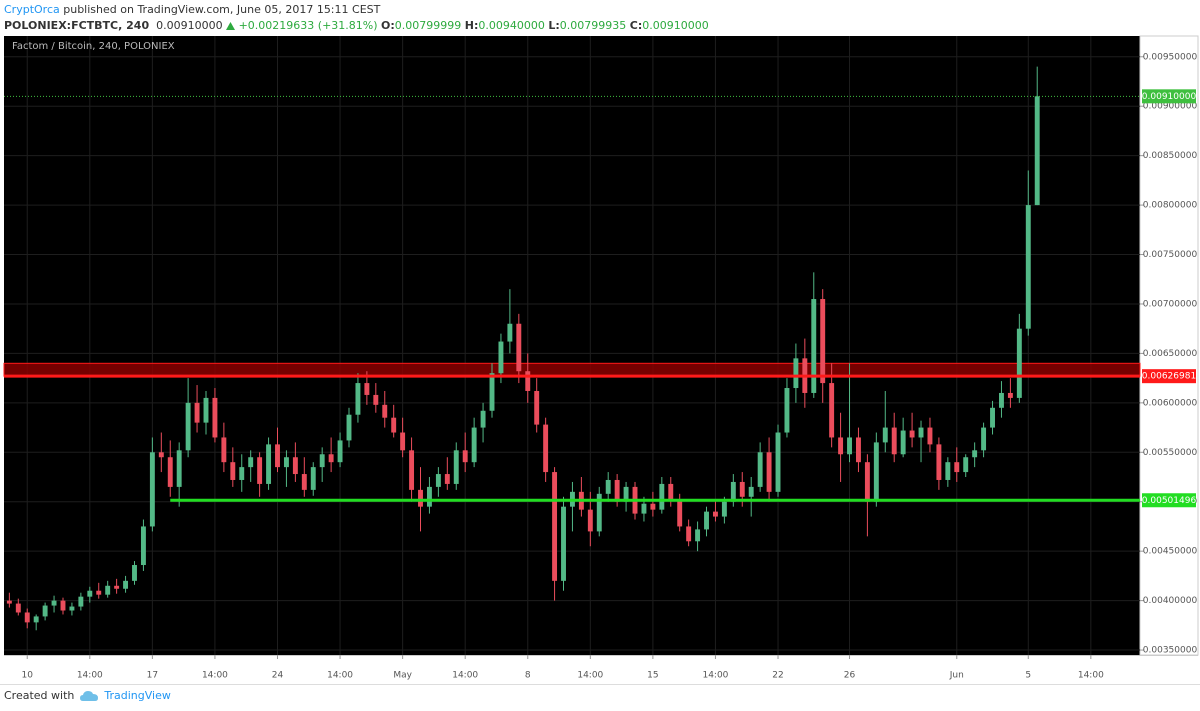  I want to click on level-label: 0.00501496, so click(1169, 501).